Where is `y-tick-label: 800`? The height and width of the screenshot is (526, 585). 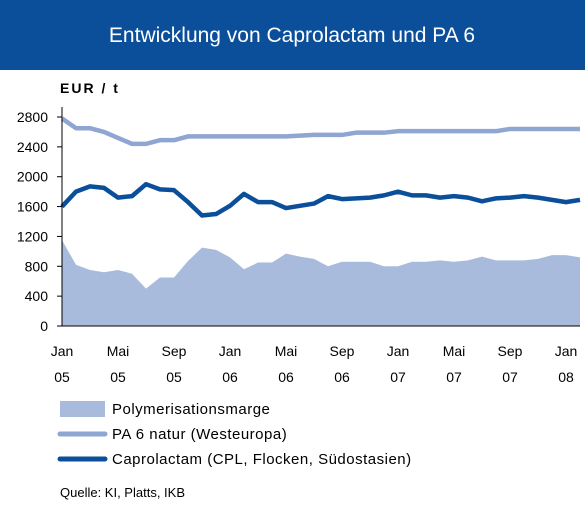 y-tick-label: 800 is located at coordinates (37, 266).